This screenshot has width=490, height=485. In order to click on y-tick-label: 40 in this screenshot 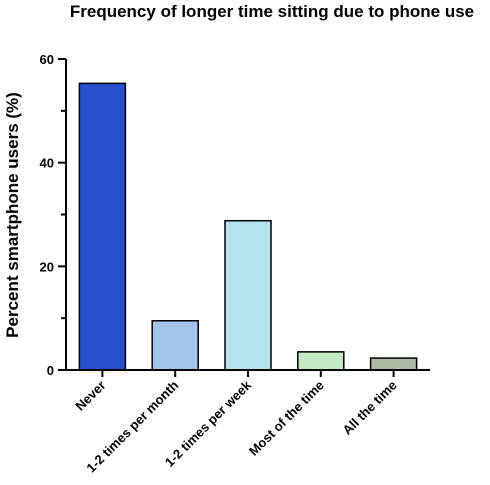, I will do `click(47, 163)`.